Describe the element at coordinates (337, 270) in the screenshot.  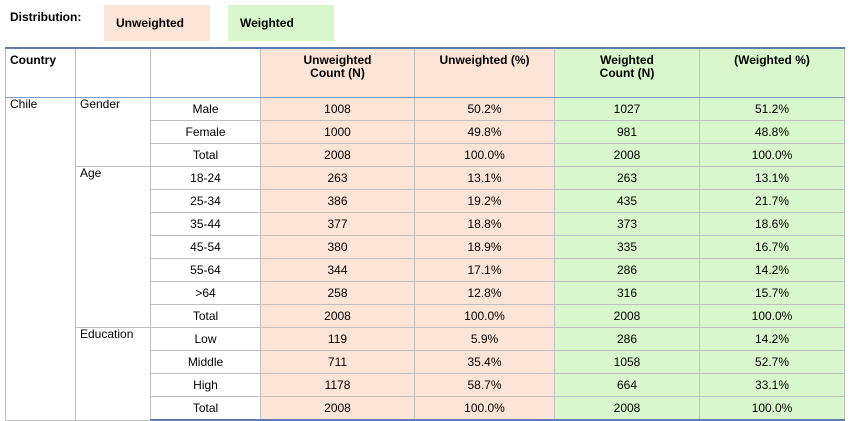
I see `unweighted-count-cell: 344` at that location.